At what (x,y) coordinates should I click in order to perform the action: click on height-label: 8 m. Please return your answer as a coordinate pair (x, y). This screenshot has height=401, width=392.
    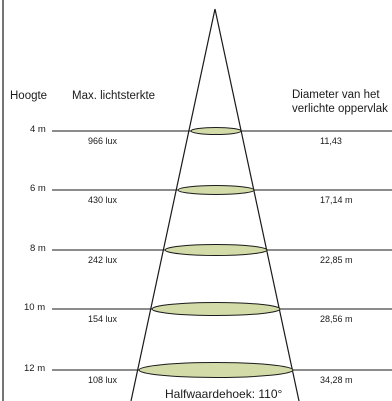
    Looking at the image, I should click on (38, 248).